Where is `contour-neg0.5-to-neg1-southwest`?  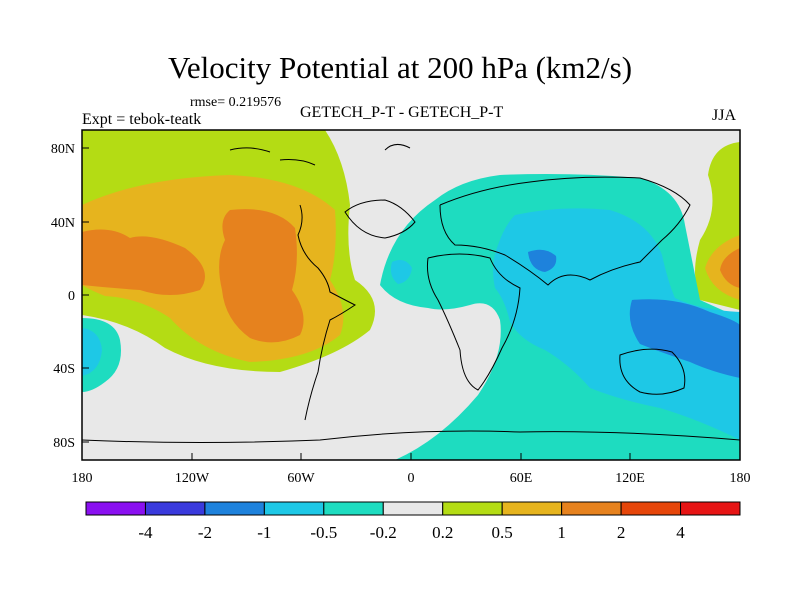 contour-neg0.5-to-neg1-southwest is located at coordinates (92, 352).